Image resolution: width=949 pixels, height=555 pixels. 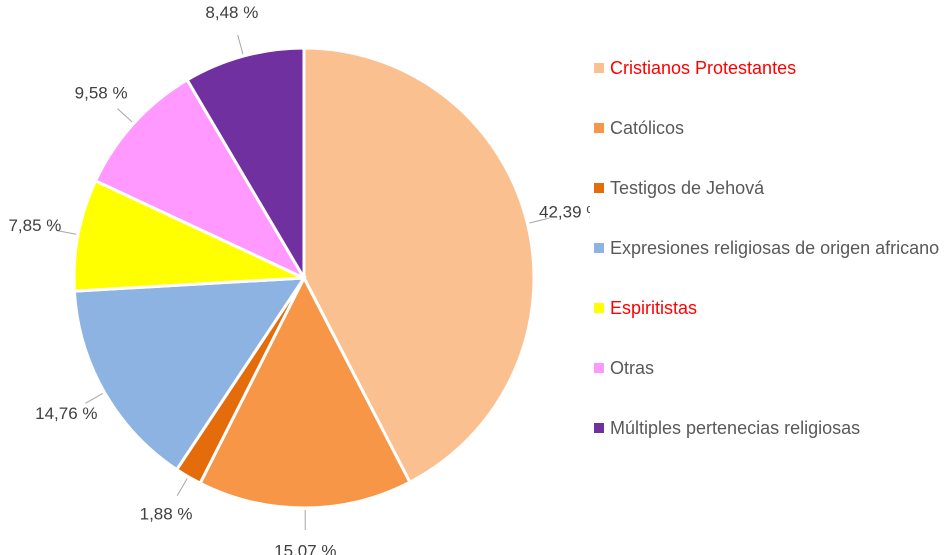 I want to click on data-label: 1,88 %, so click(x=166, y=513).